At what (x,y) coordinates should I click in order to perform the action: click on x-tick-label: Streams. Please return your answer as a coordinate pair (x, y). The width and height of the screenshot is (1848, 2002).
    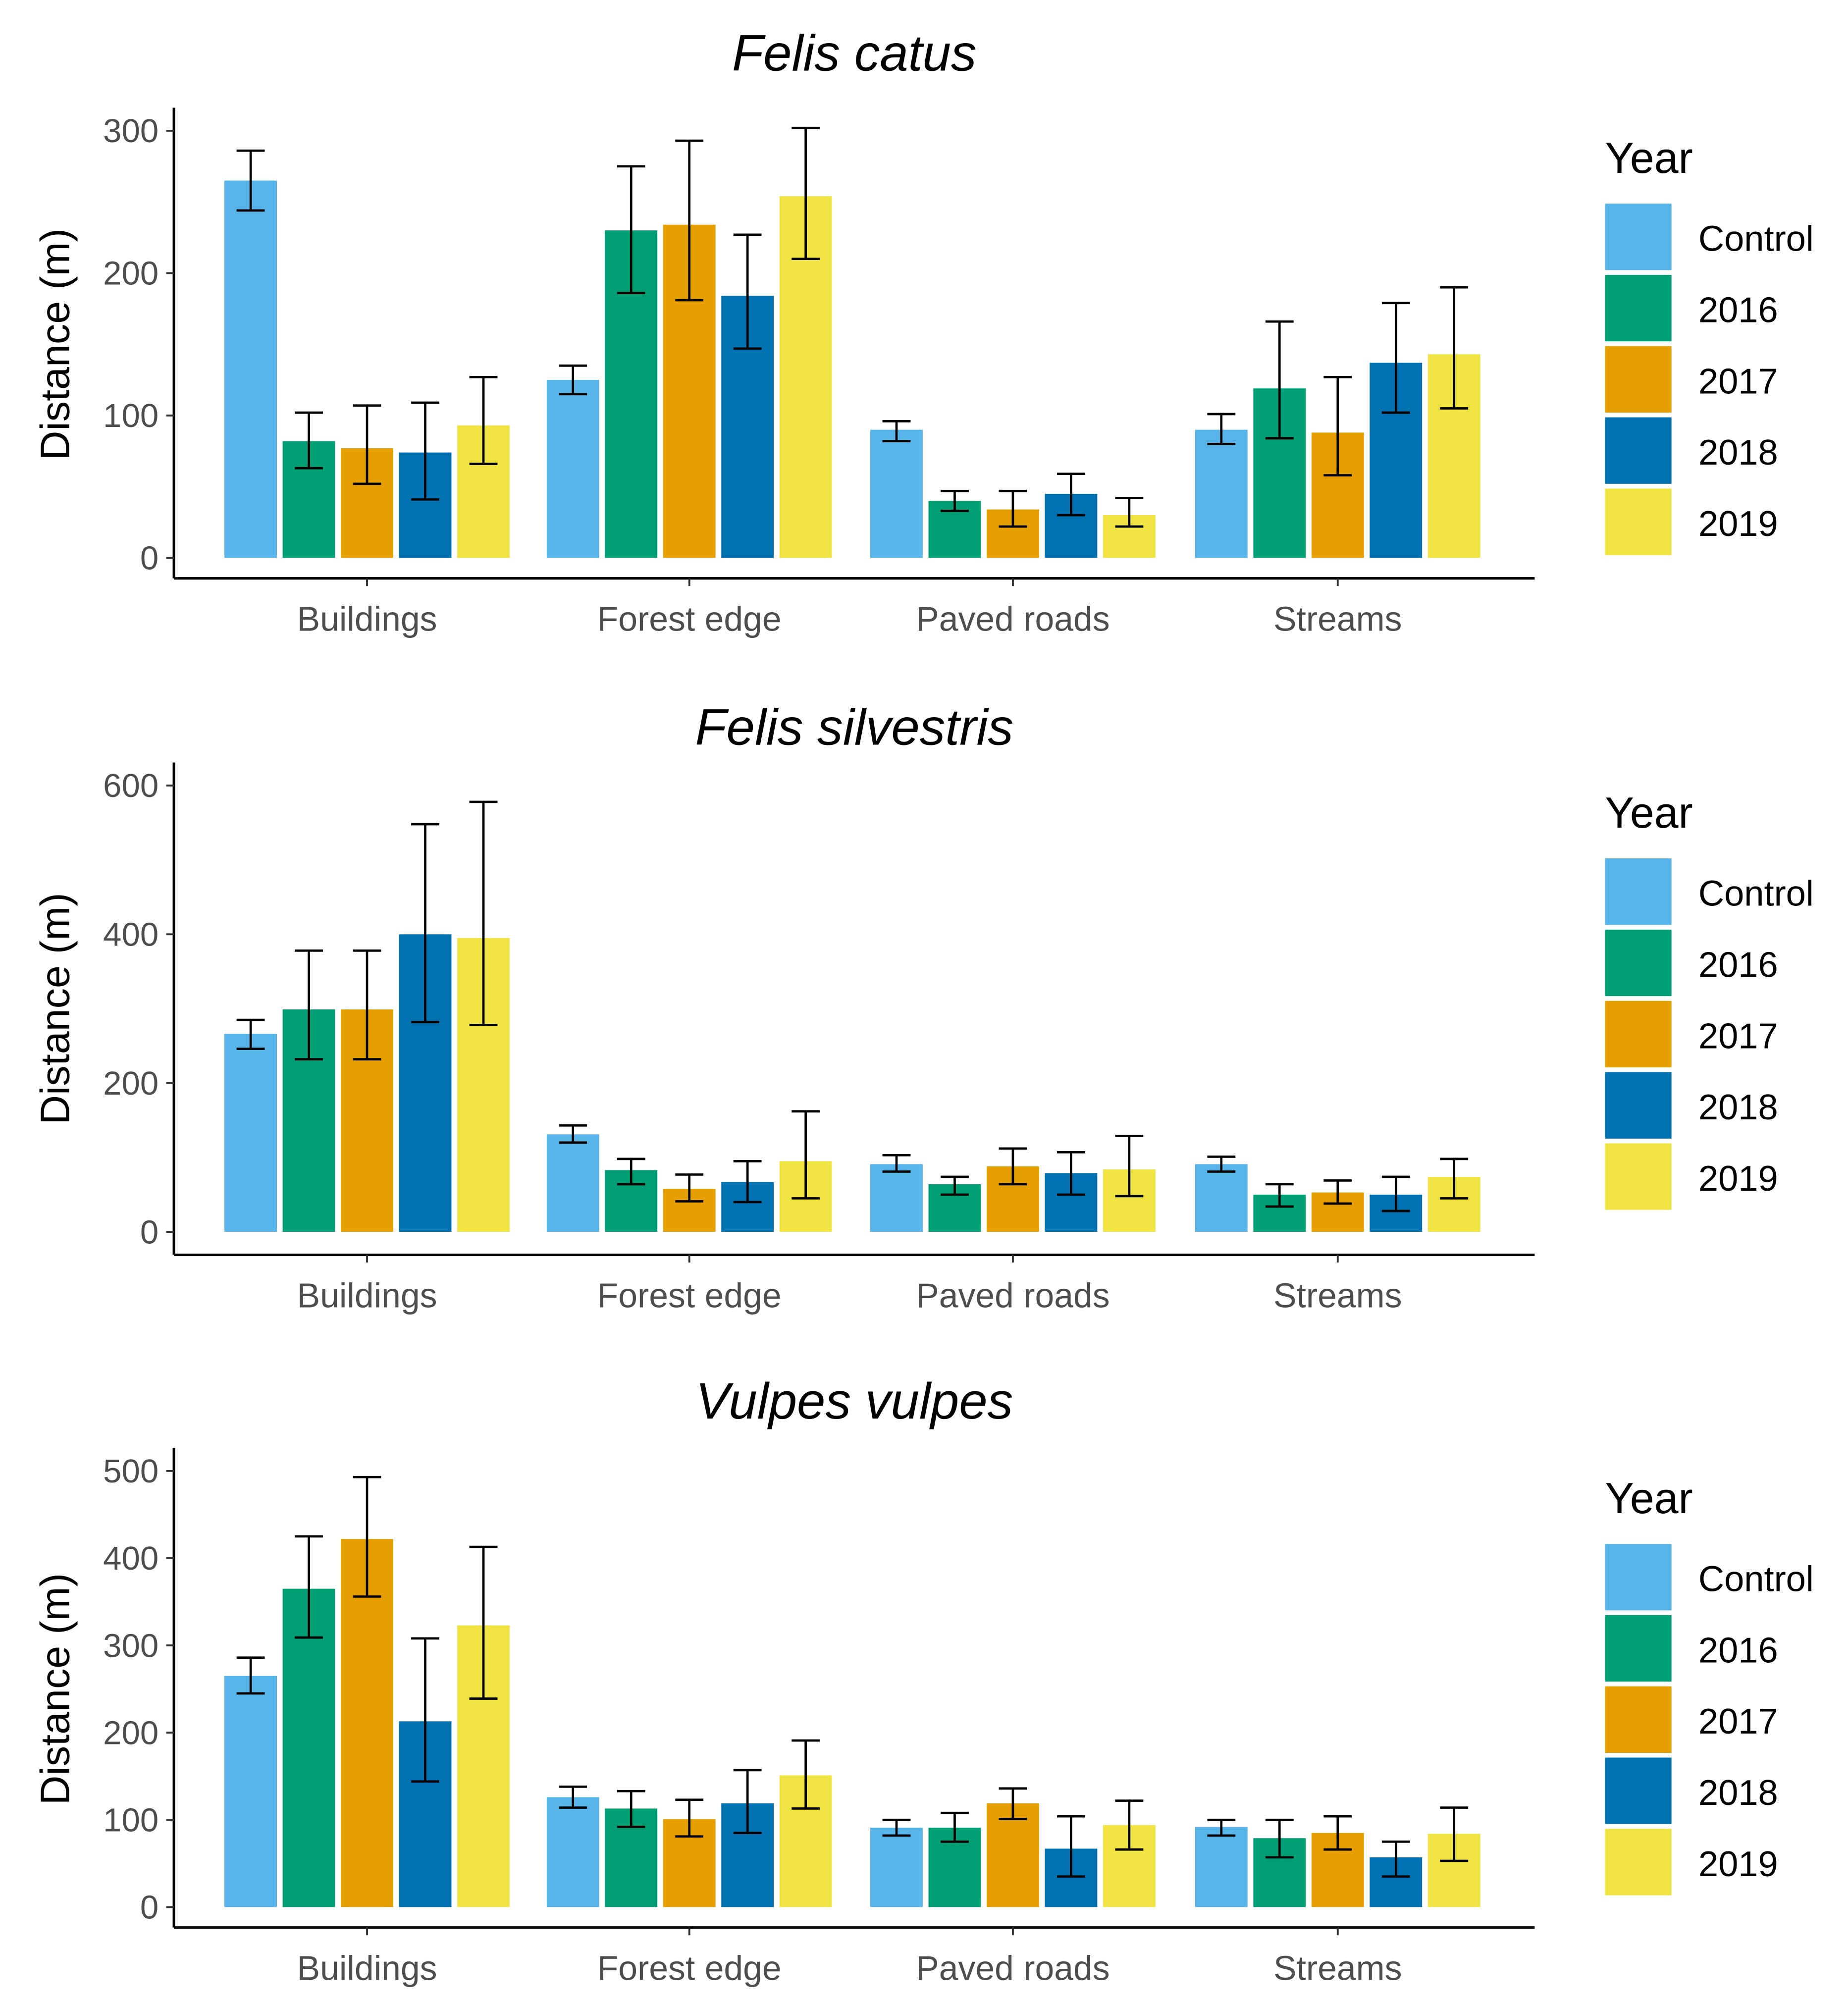
    Looking at the image, I should click on (1337, 1969).